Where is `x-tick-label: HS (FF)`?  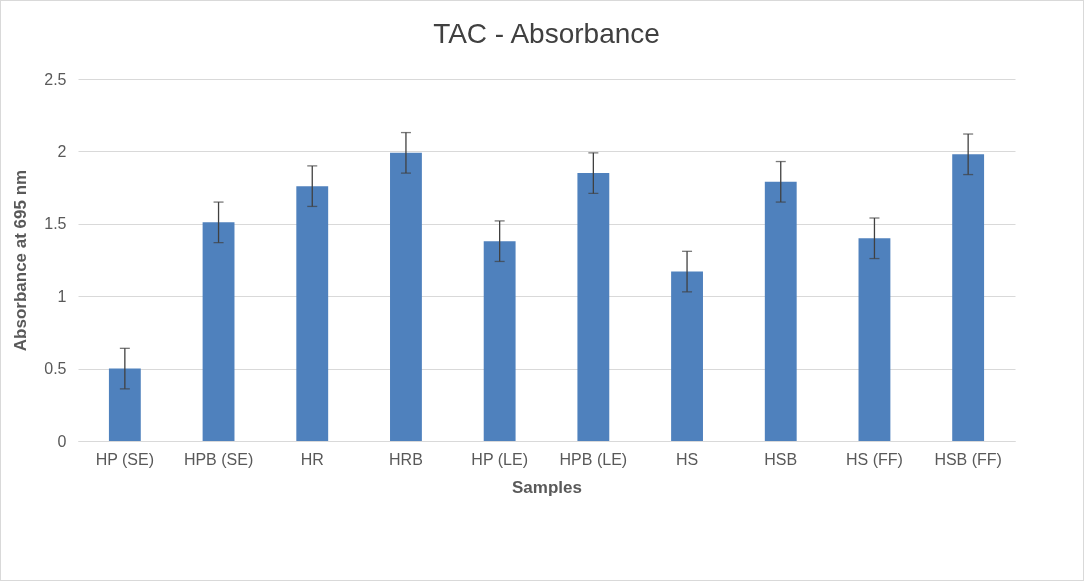 x-tick-label: HS (FF) is located at coordinates (874, 459).